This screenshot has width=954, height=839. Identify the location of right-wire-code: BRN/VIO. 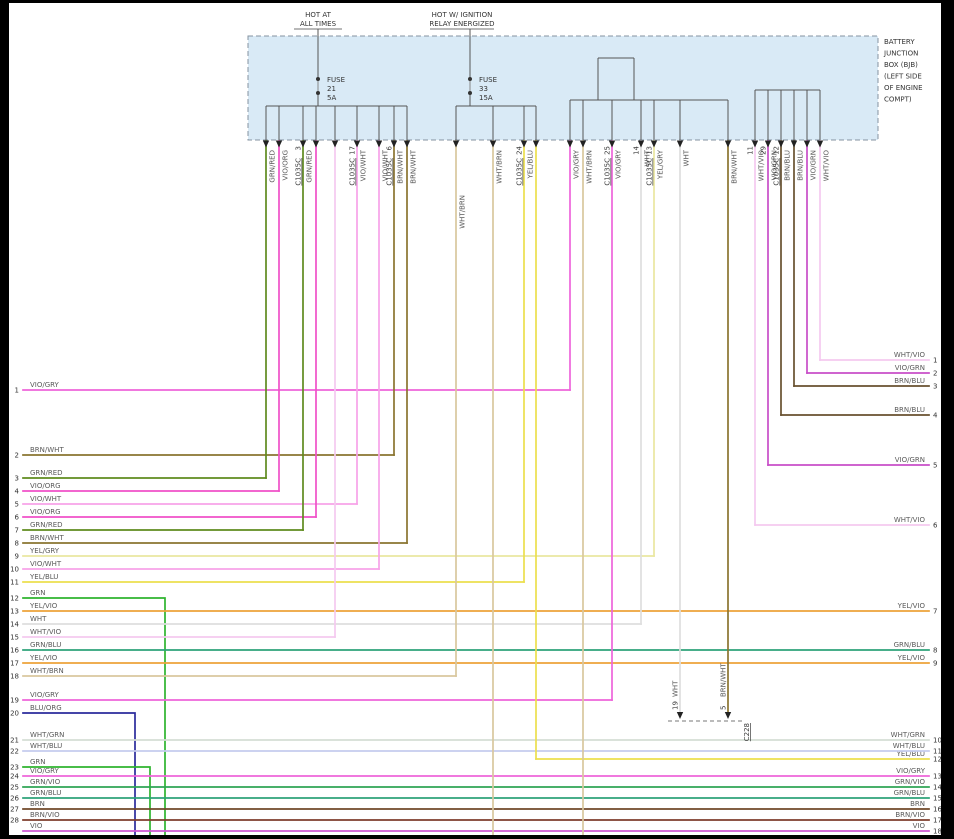
(910, 815).